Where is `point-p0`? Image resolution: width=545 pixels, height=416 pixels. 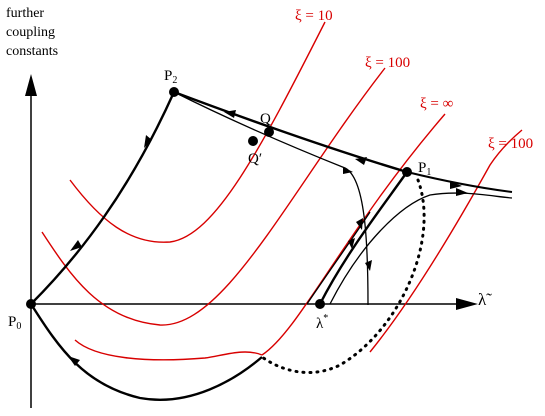
point-p0 is located at coordinates (31, 304).